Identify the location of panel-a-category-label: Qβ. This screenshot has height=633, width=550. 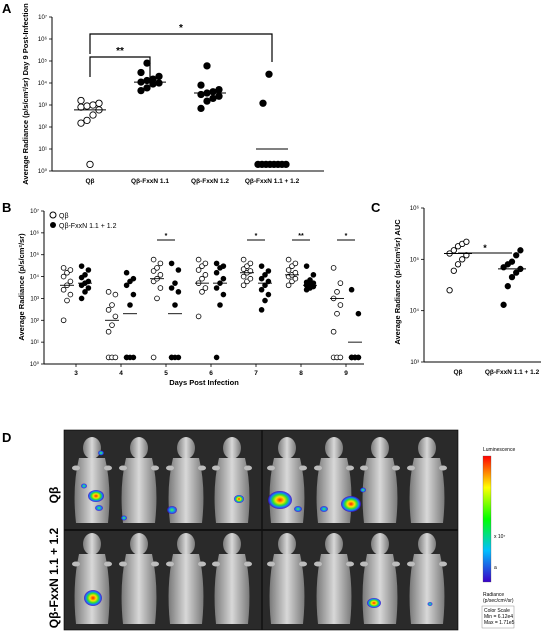
(89, 181).